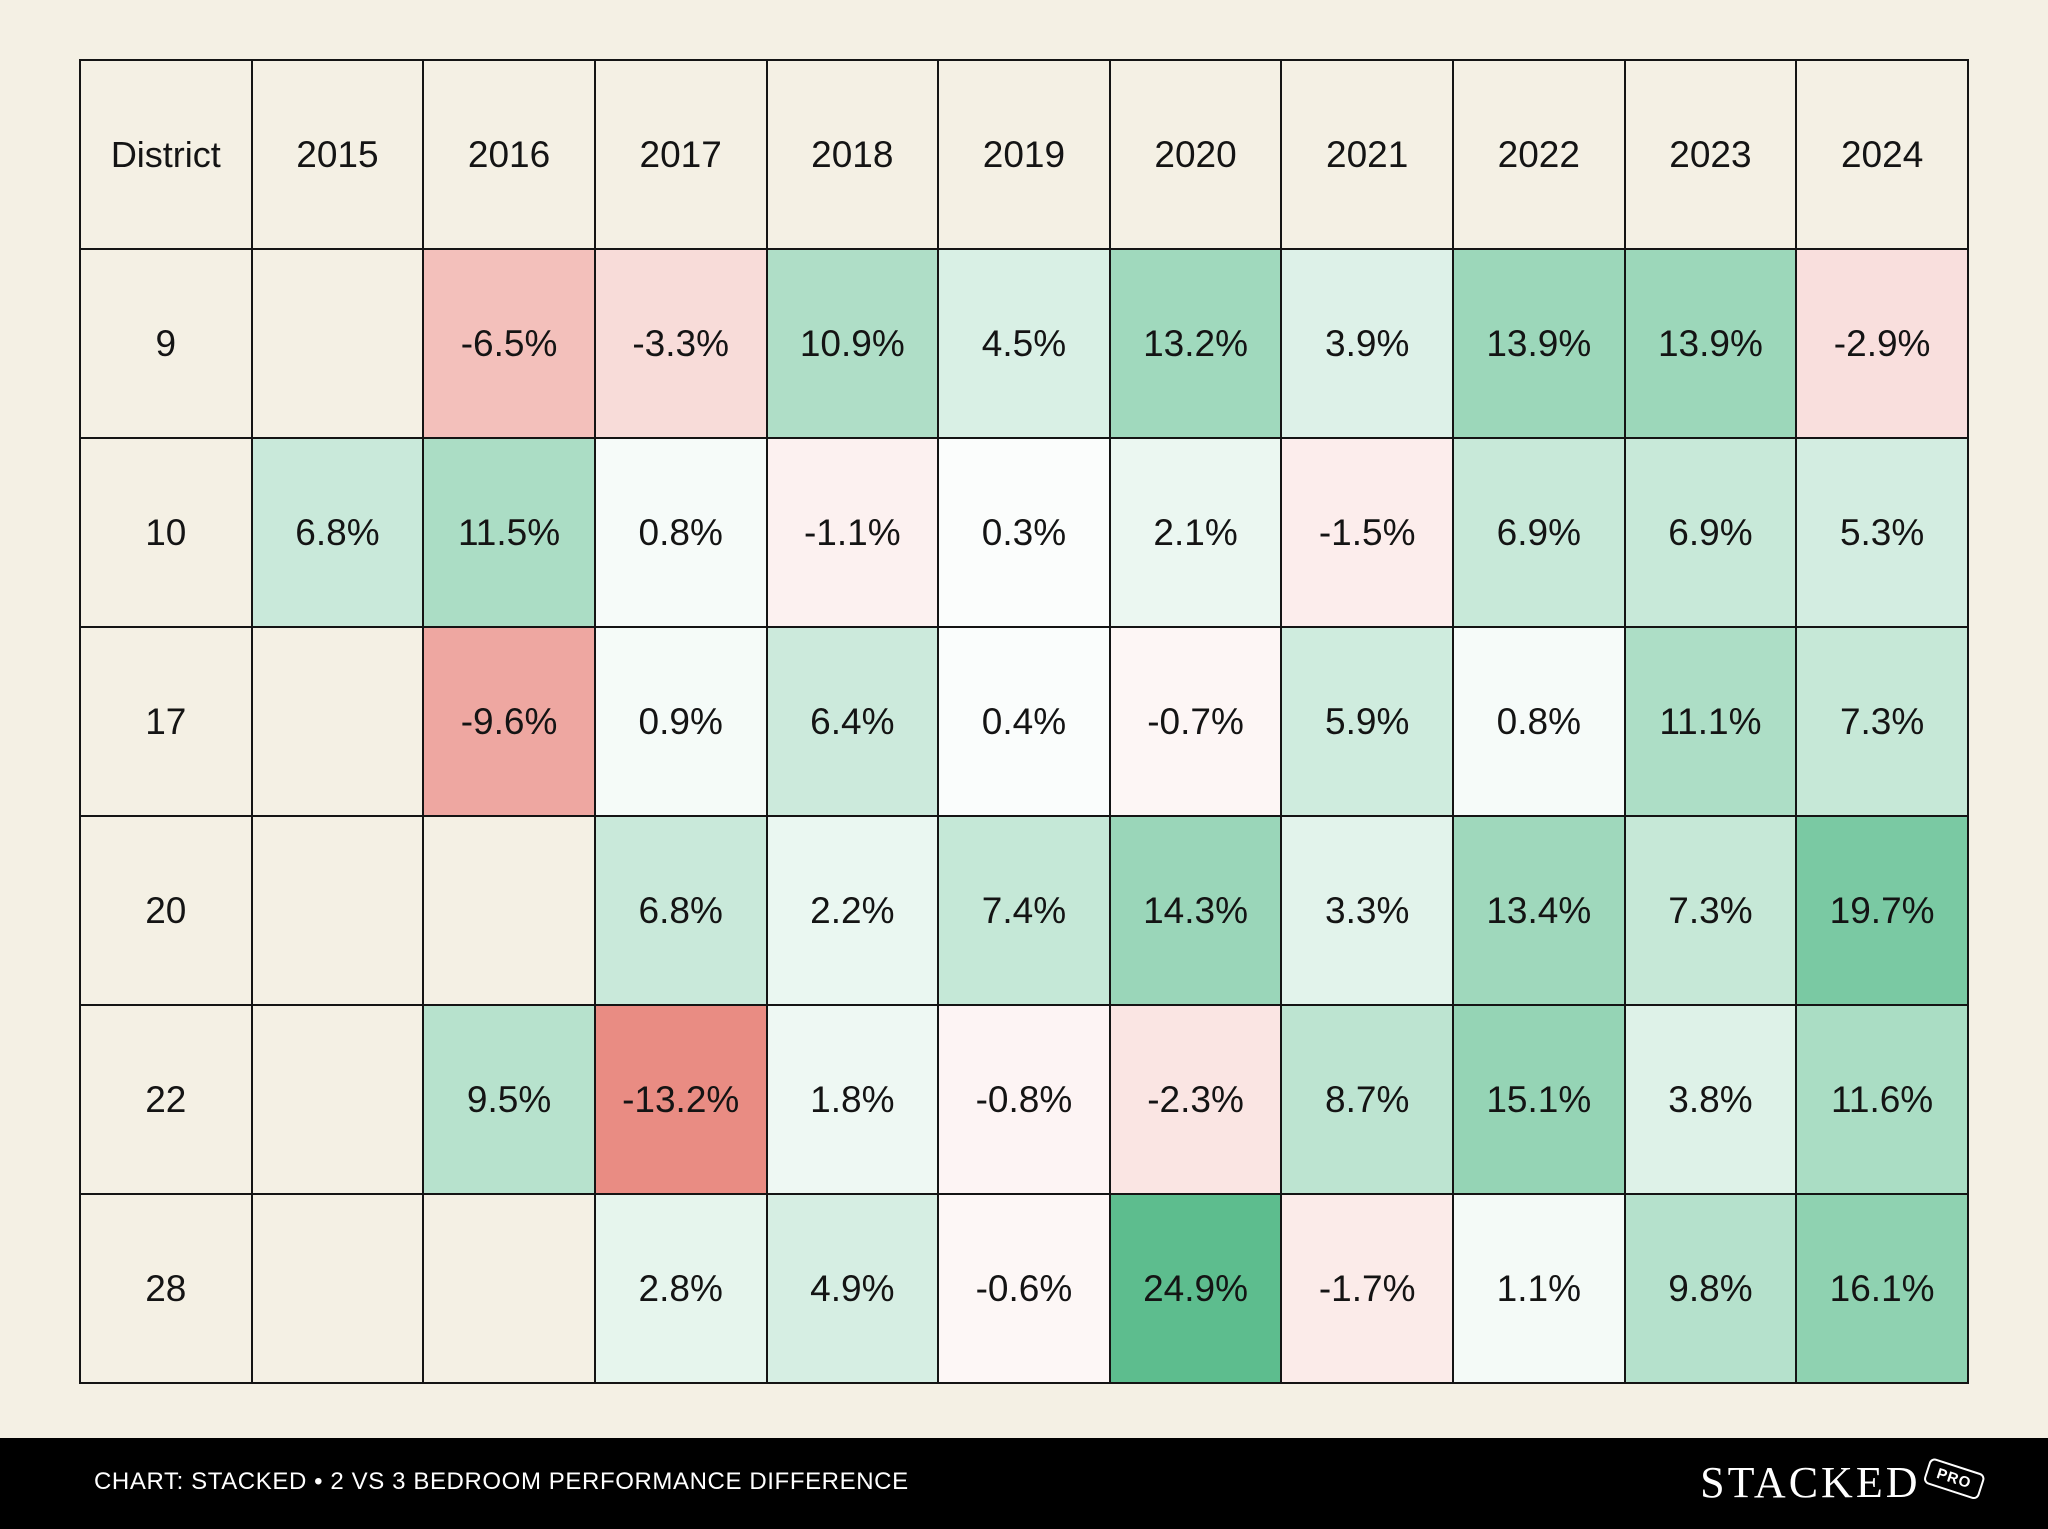  What do you see at coordinates (680, 1288) in the screenshot?
I see `heatmap-cell: 2.8%` at bounding box center [680, 1288].